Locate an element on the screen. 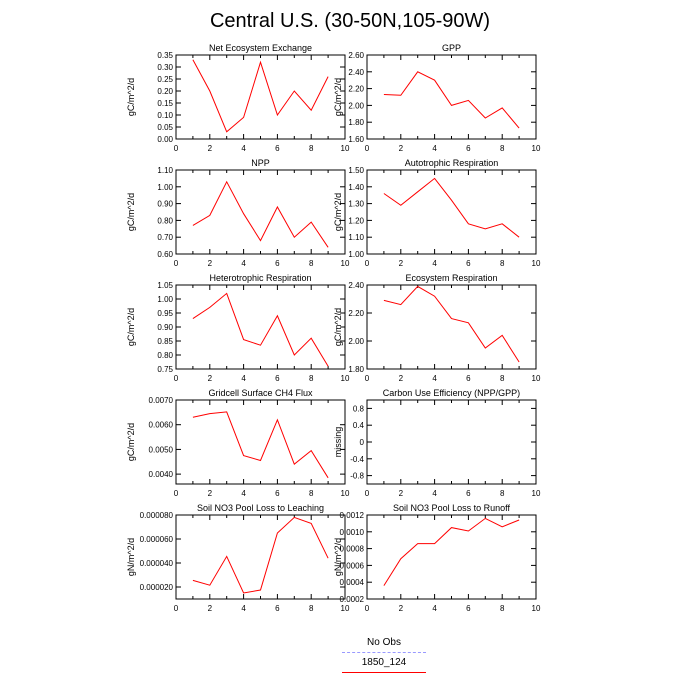 The width and height of the screenshot is (700, 700). y-tick-label: 0.0004 is located at coordinates (352, 582).